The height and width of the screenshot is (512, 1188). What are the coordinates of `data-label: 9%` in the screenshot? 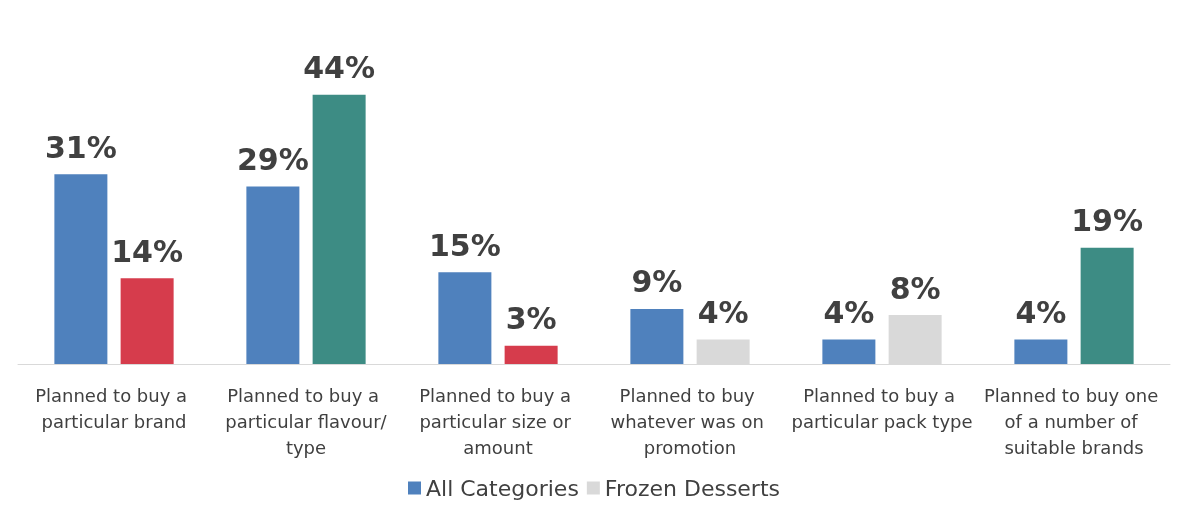 It's located at (657, 282).